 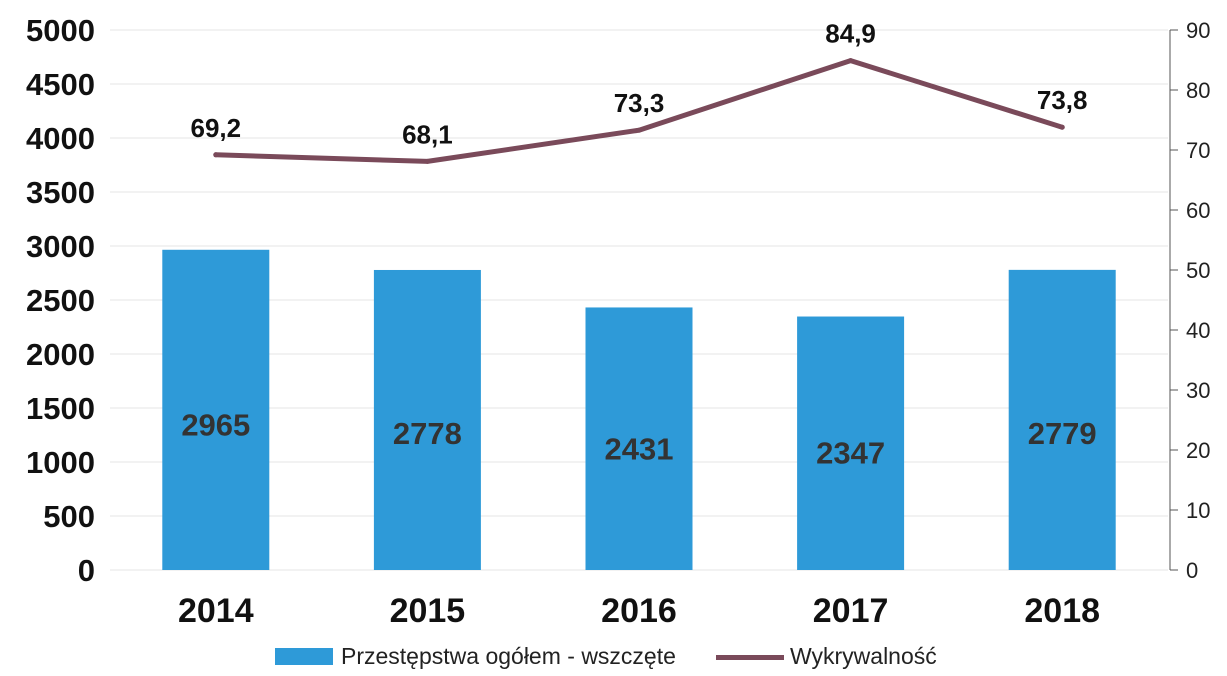 I want to click on legend-label-line: Wykrywalność, so click(x=863, y=656).